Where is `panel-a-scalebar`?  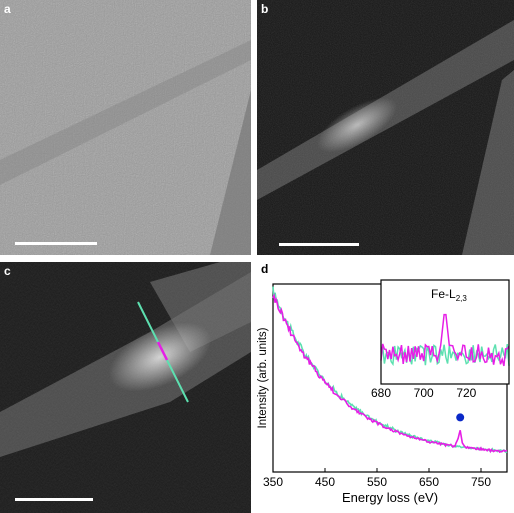
panel-a-scalebar is located at coordinates (56, 243).